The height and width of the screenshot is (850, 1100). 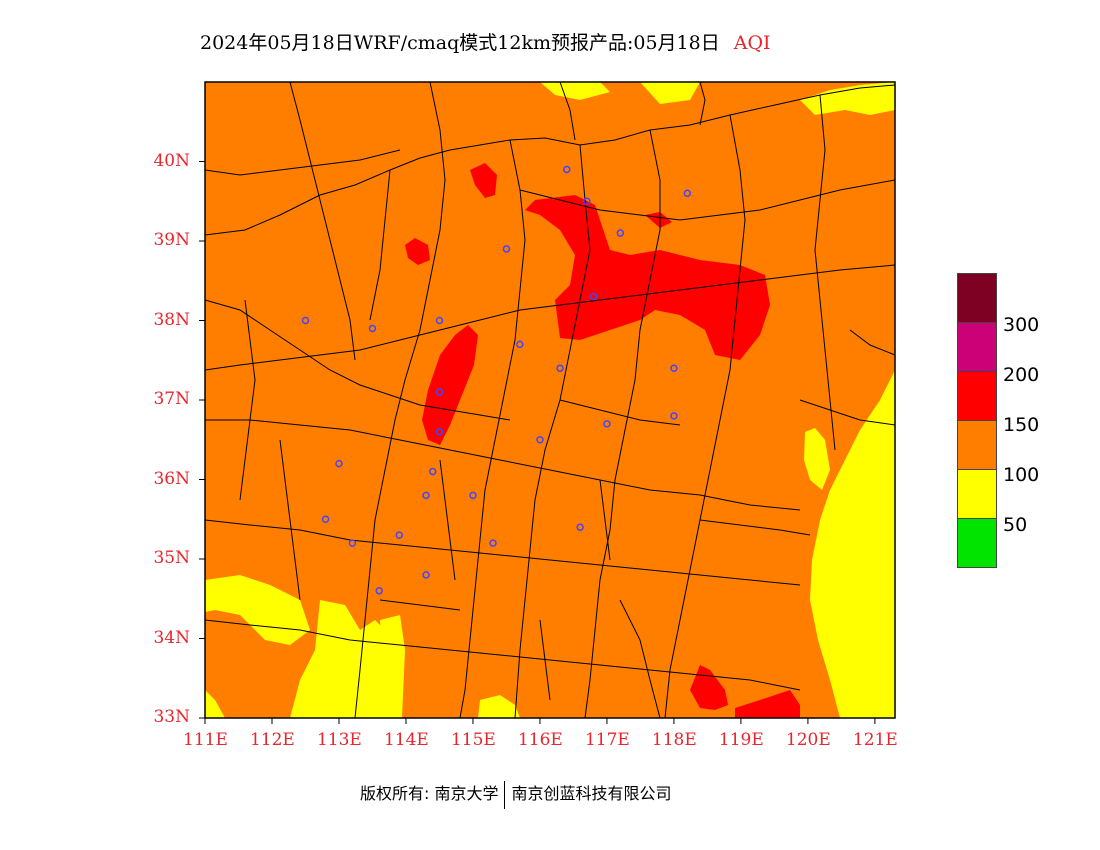 I want to click on region-aqi-150-200-shanxi-hebei, so click(x=450, y=385).